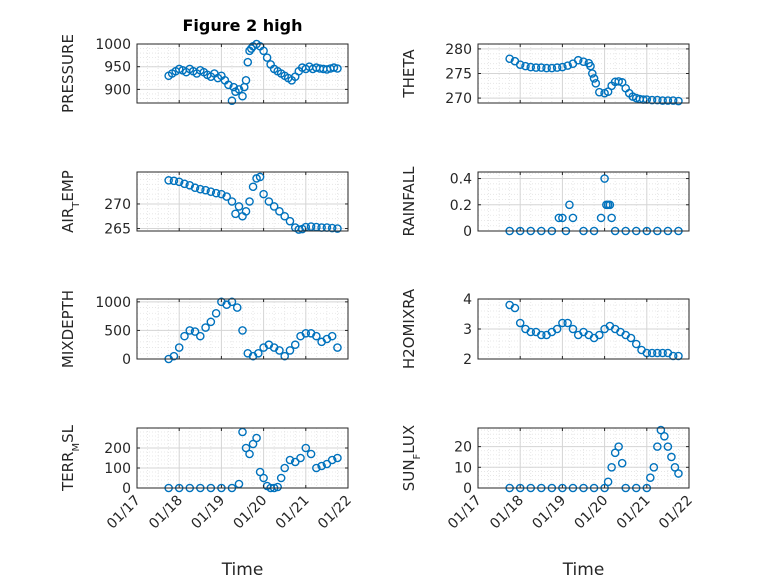  What do you see at coordinates (117, 469) in the screenshot?
I see `y-tick-label: 100` at bounding box center [117, 469].